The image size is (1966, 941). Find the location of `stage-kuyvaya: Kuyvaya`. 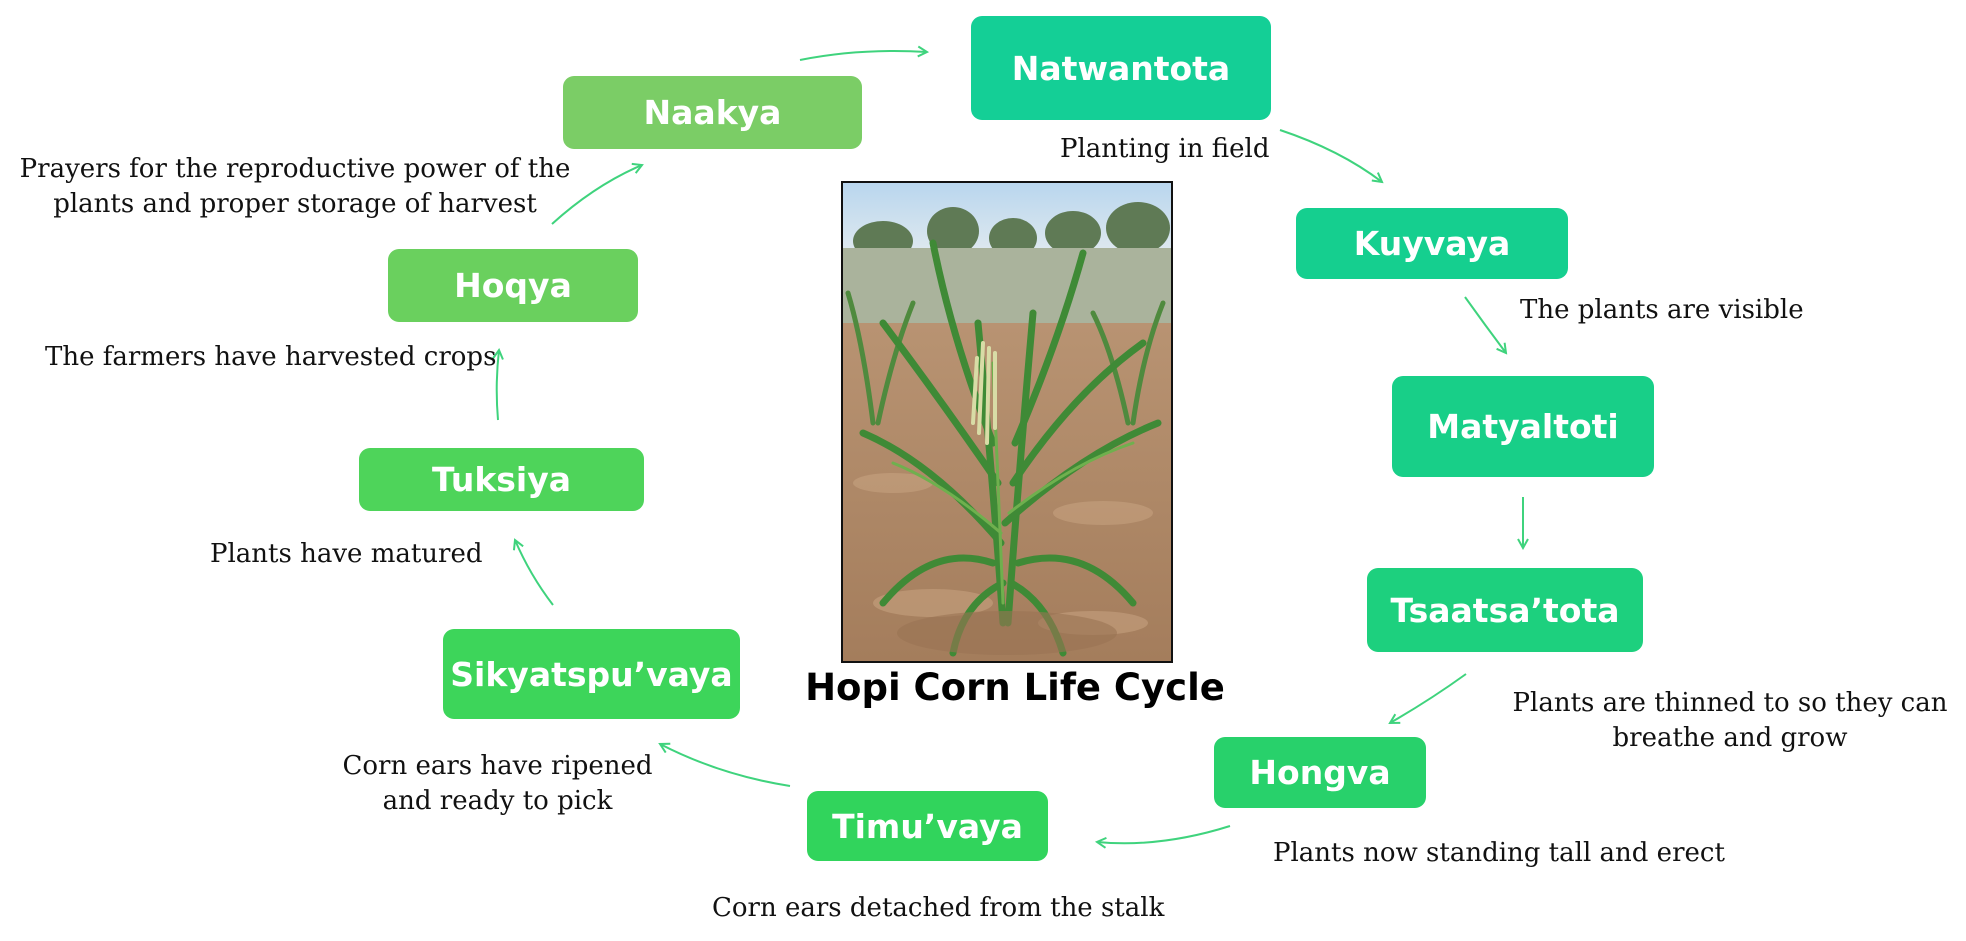

stage-kuyvaya: Kuyvaya is located at coordinates (1432, 243).